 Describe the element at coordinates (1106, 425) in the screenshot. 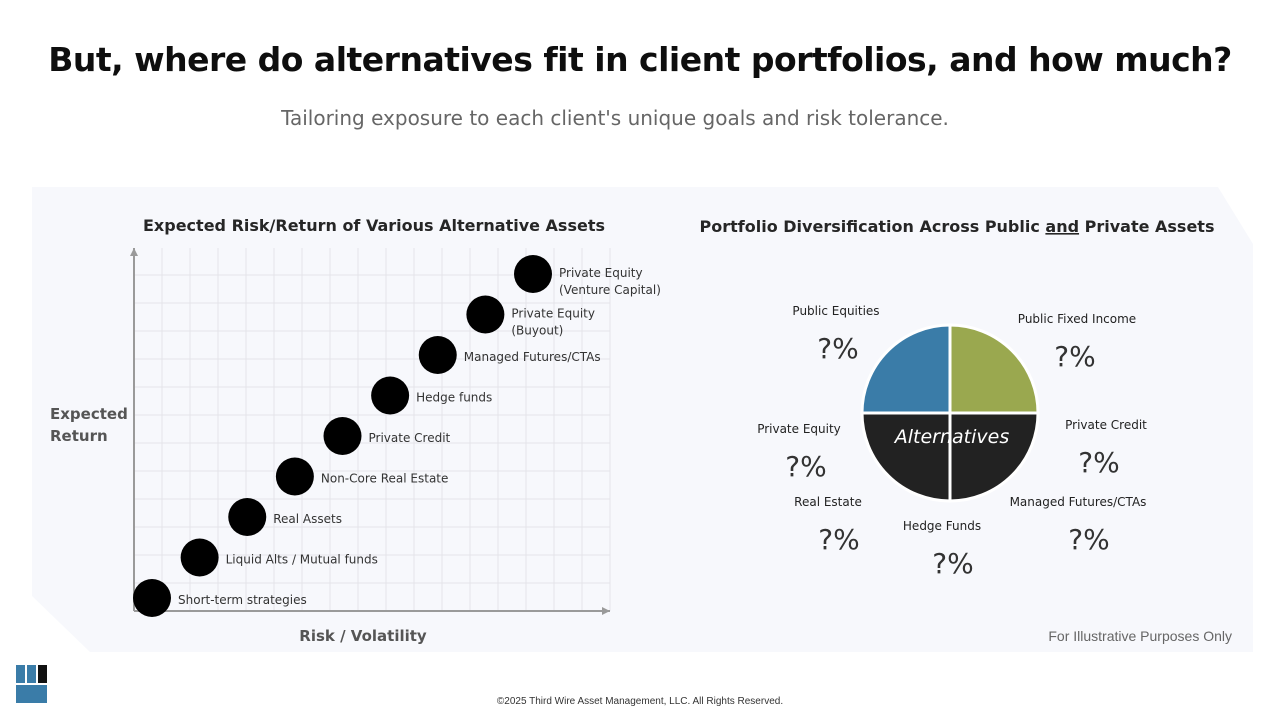

I see `pie-annotation-label: Private Credit` at that location.